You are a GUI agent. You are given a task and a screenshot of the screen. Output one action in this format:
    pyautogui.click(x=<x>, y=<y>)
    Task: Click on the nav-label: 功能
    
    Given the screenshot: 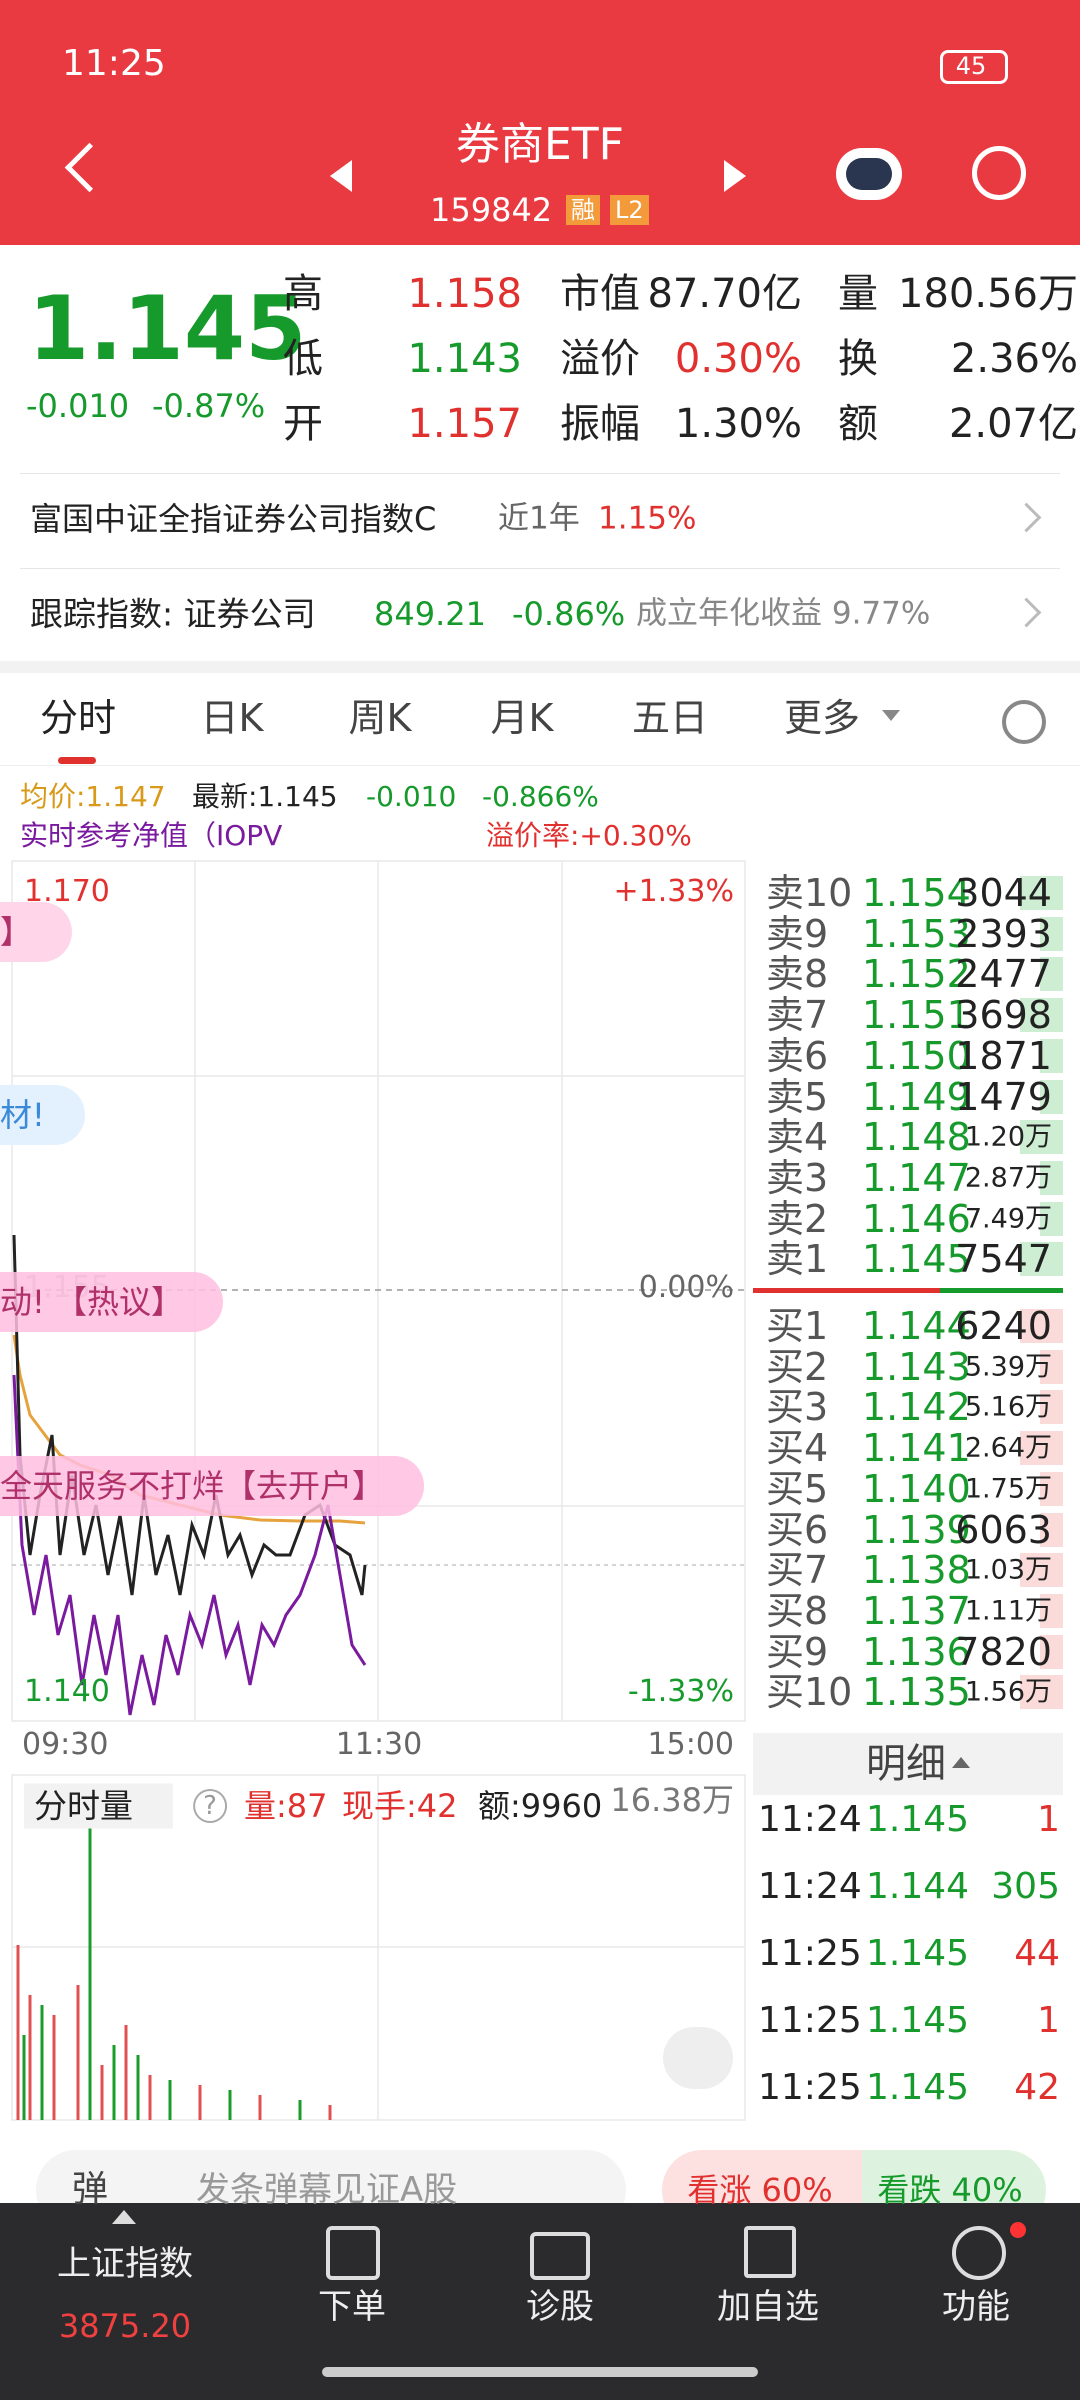 What is the action you would take?
    pyautogui.click(x=976, y=2307)
    